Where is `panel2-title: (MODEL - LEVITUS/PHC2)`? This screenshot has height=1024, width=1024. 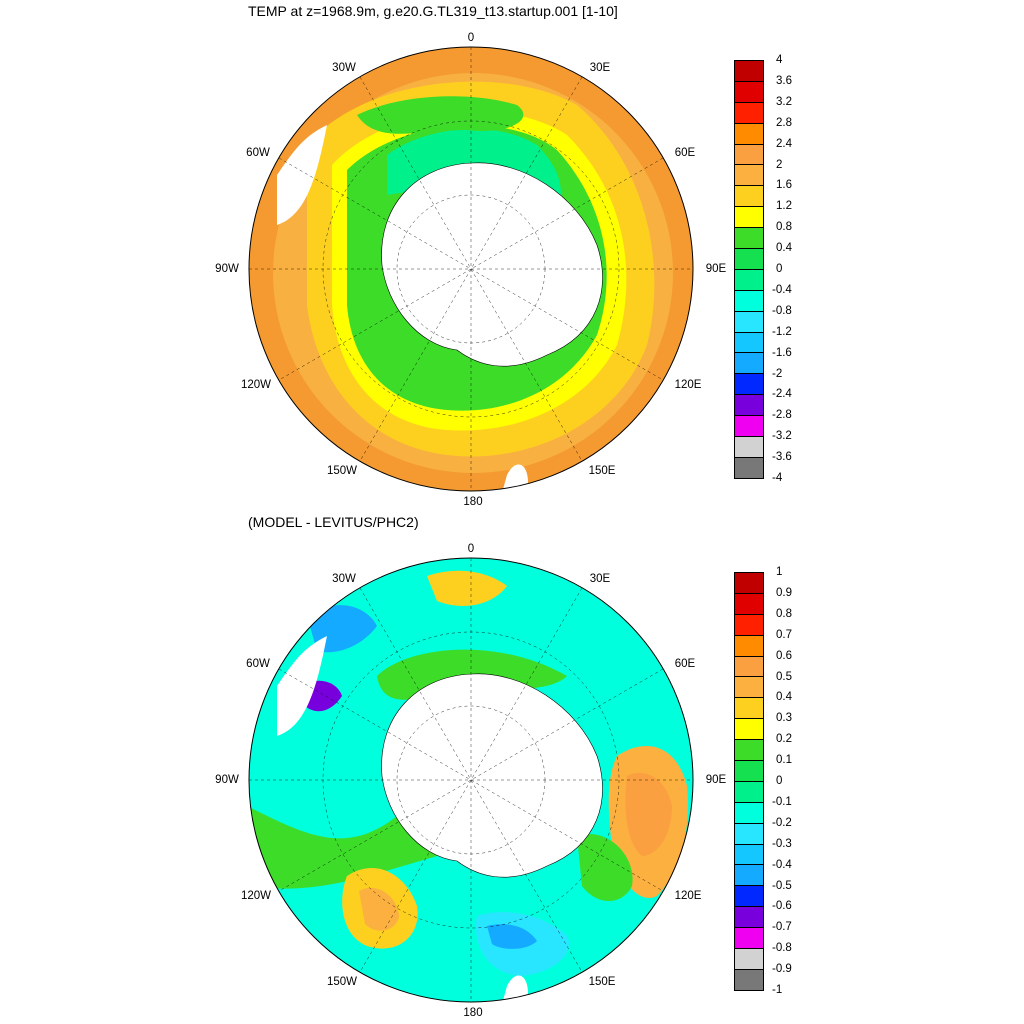 panel2-title: (MODEL - LEVITUS/PHC2) is located at coordinates (333, 522).